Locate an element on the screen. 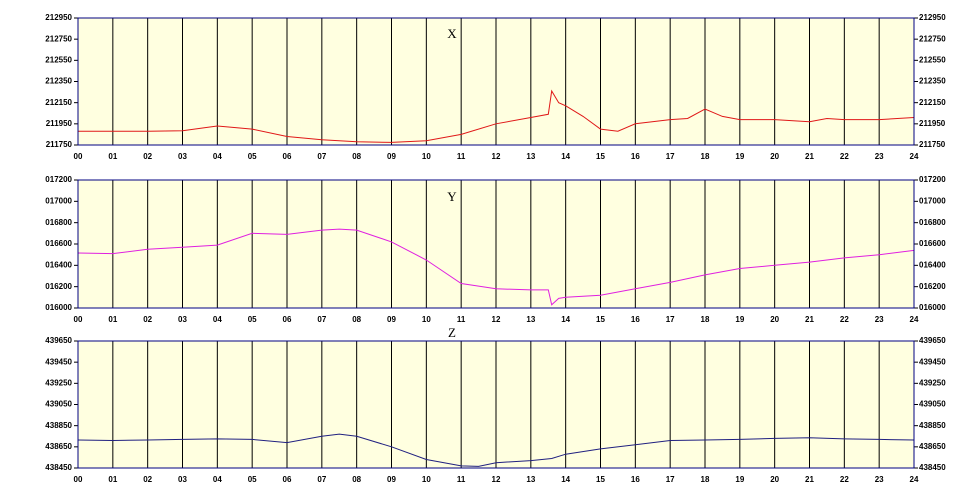 Image resolution: width=961 pixels, height=489 pixels. y-tick-label: 212750 is located at coordinates (58, 38).